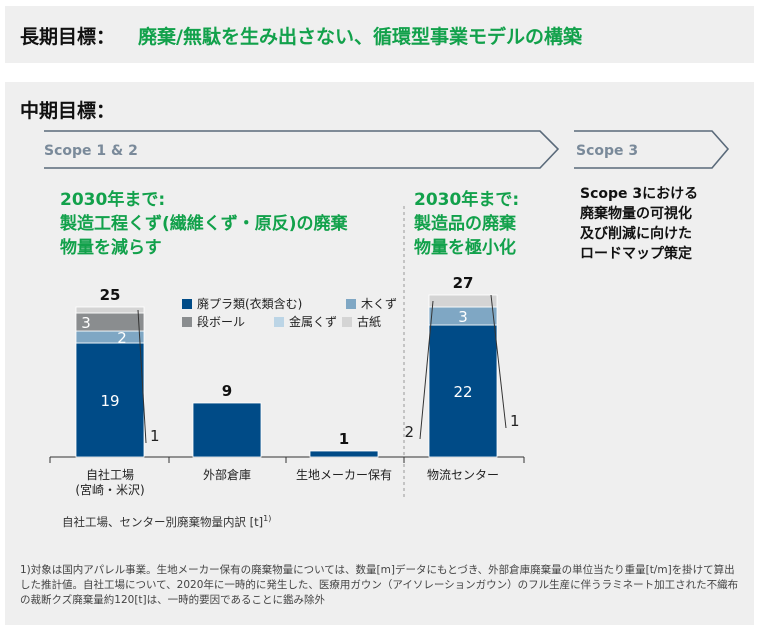 The image size is (759, 633). What do you see at coordinates (109, 489) in the screenshot?
I see `x-tick-label: (宮崎・米沢)` at bounding box center [109, 489].